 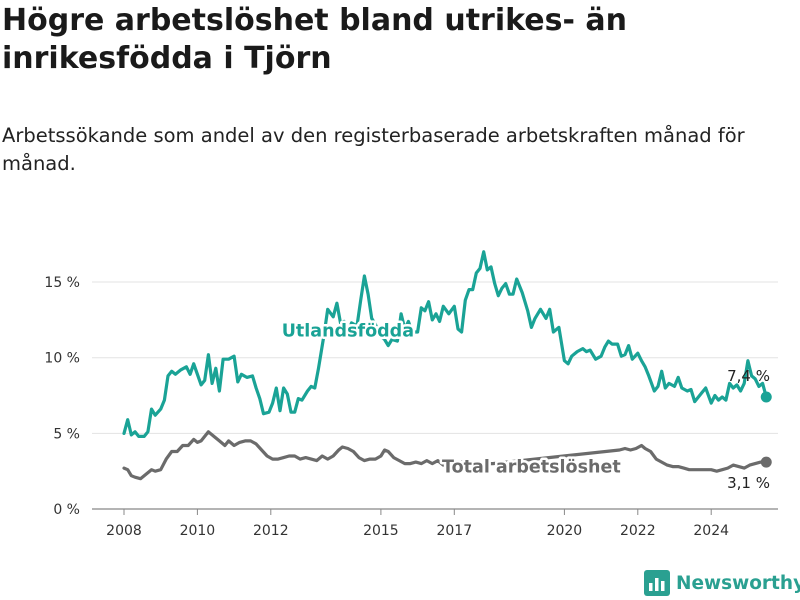 I want to click on x-tick-label: 2015, so click(x=381, y=531).